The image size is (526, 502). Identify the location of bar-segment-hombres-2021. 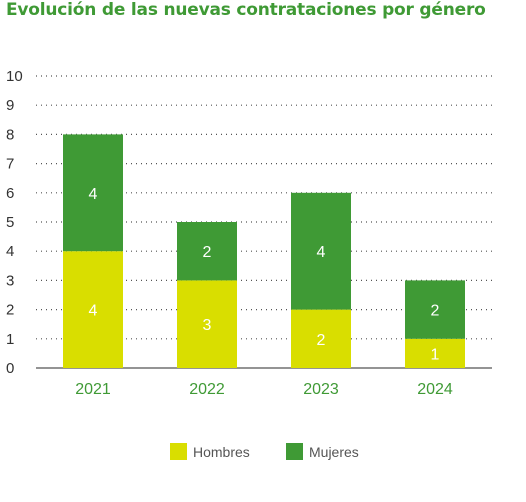
(93, 309).